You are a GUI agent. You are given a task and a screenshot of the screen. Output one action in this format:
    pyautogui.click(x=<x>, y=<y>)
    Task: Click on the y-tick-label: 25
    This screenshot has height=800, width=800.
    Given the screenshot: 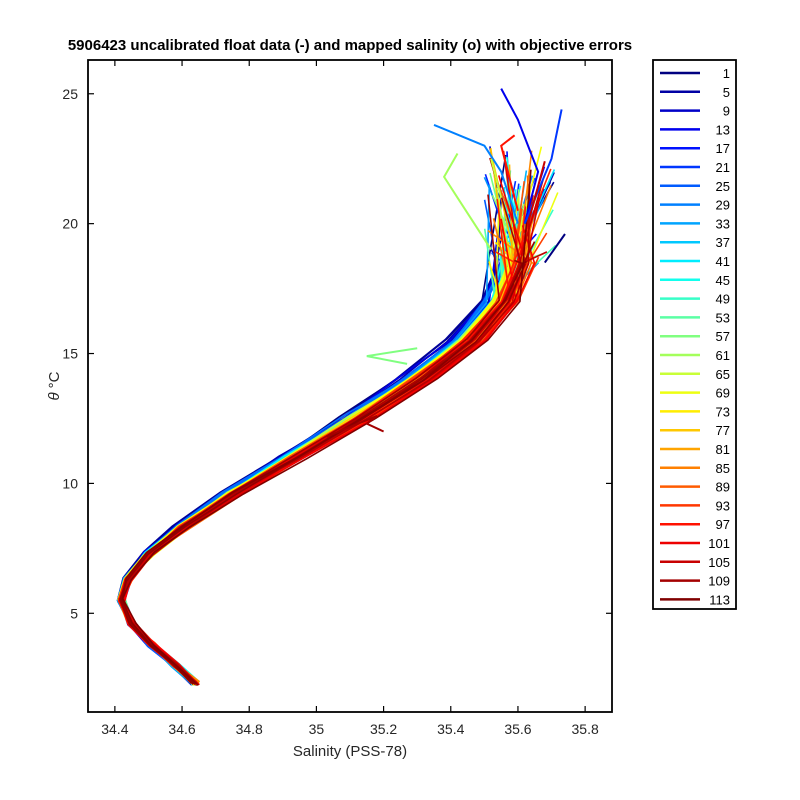 What is the action you would take?
    pyautogui.click(x=70, y=94)
    